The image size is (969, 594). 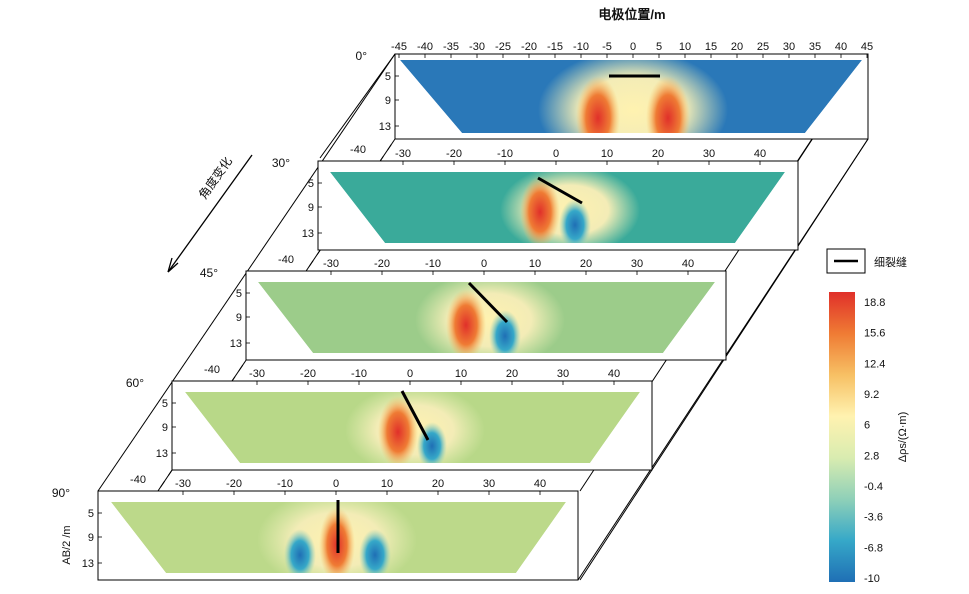 What do you see at coordinates (874, 303) in the screenshot?
I see `colorbar-tick-label: 18.8` at bounding box center [874, 303].